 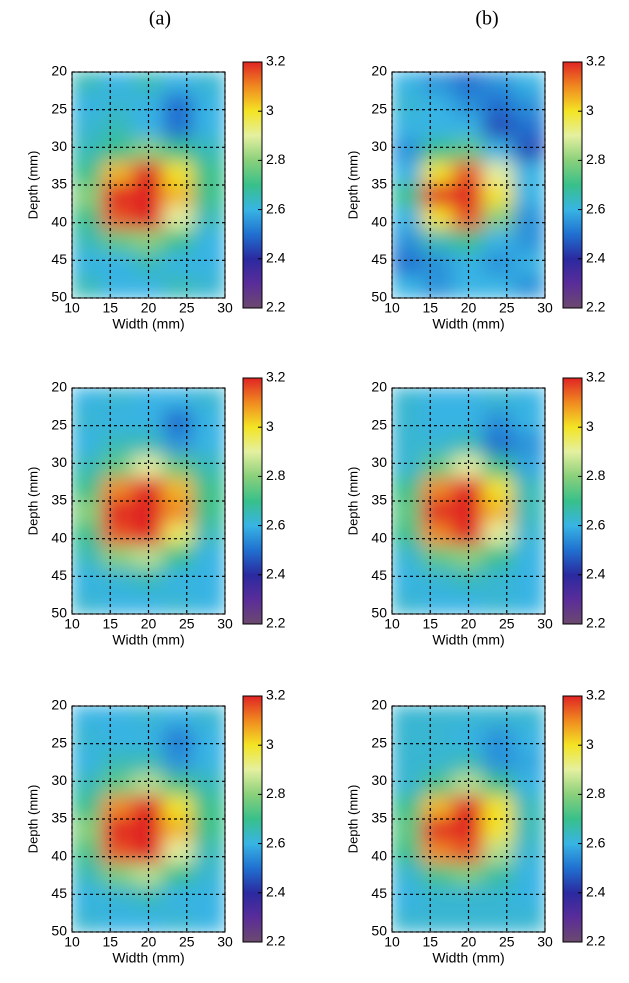 I want to click on x-tick-label: 25, so click(x=507, y=942).